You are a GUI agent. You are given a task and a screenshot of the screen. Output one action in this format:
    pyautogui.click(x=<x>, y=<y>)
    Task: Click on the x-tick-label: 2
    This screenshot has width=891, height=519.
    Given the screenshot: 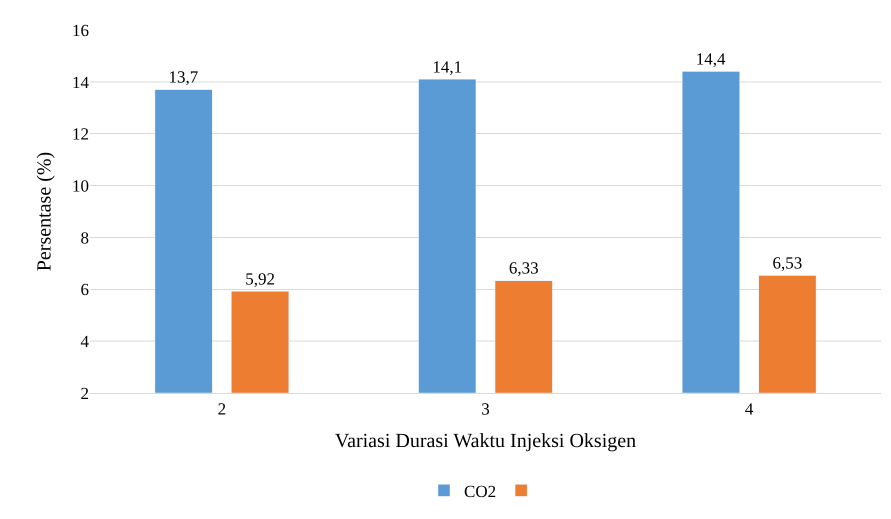 What is the action you would take?
    pyautogui.click(x=222, y=408)
    